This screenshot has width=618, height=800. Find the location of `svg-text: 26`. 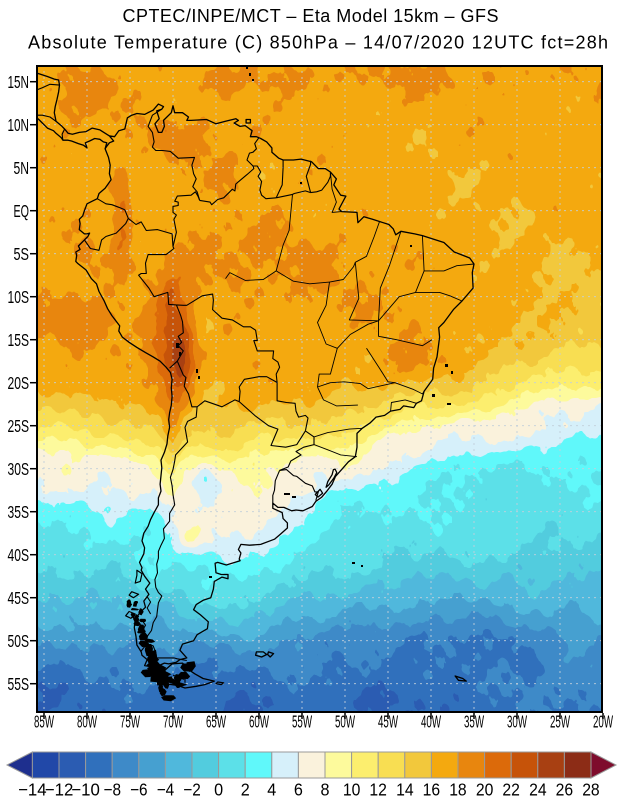

svg-text: 26 is located at coordinates (565, 789).